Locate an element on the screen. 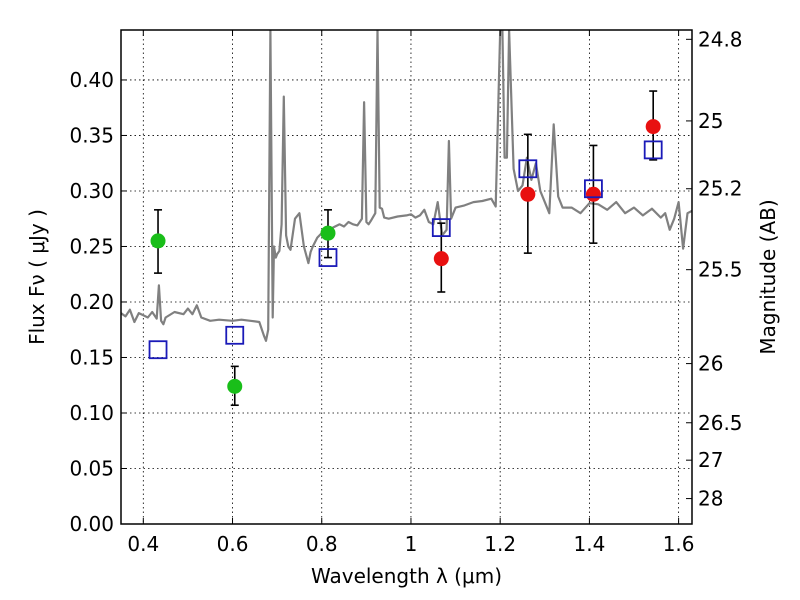  y-tick-label: 0.00 is located at coordinates (91, 524).